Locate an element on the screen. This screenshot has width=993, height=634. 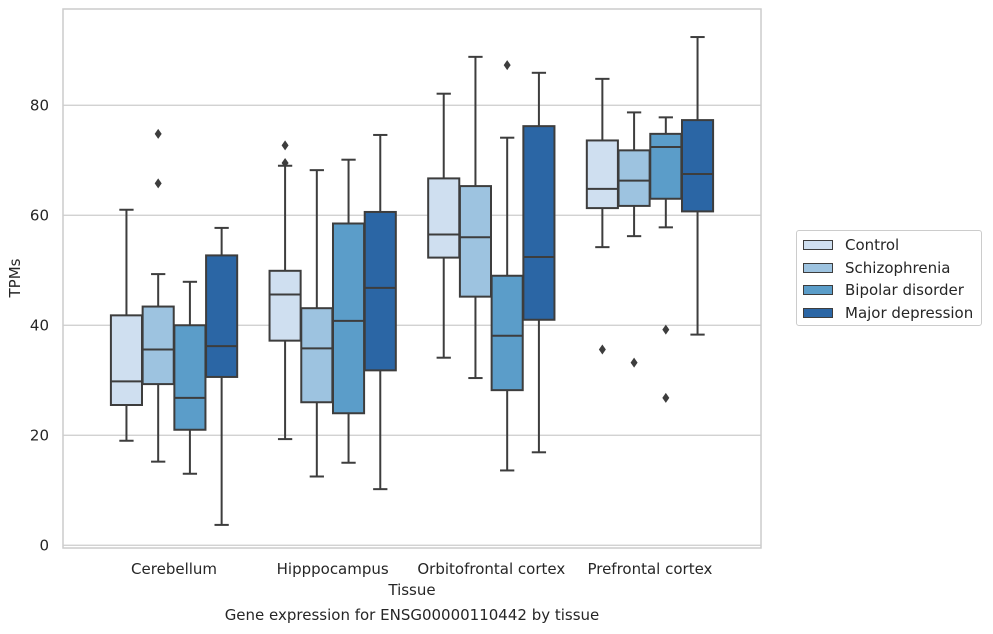
legend-swatch-bipolar-disorder is located at coordinates (818, 290).